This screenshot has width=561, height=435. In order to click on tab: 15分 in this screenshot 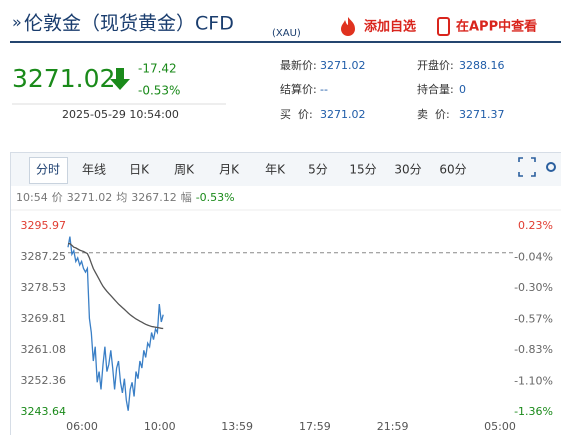, I will do `click(362, 170)`.